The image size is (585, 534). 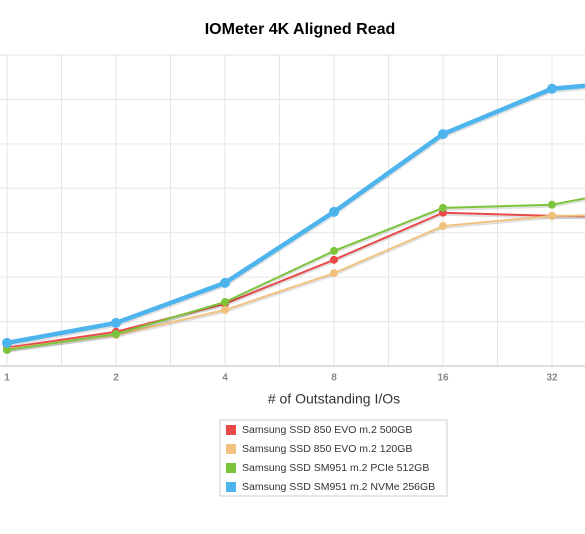 I want to click on x-axis-title: # of Outstanding I/Os, so click(x=334, y=399).